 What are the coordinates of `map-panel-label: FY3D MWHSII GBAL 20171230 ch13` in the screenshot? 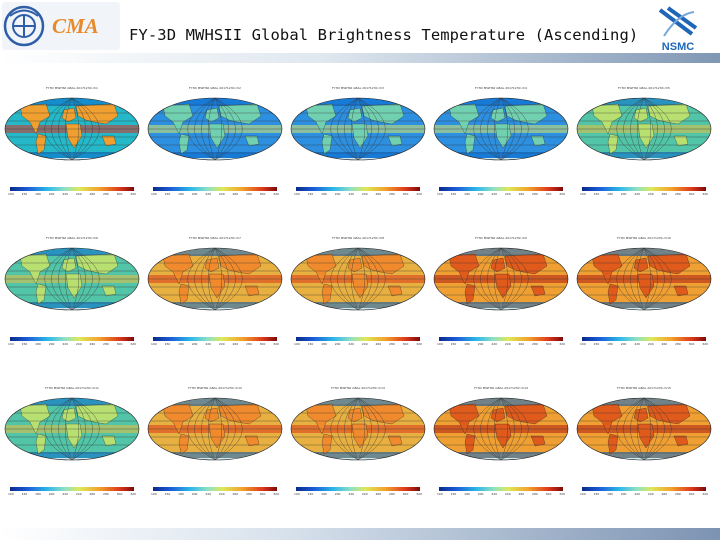 It's located at (358, 388).